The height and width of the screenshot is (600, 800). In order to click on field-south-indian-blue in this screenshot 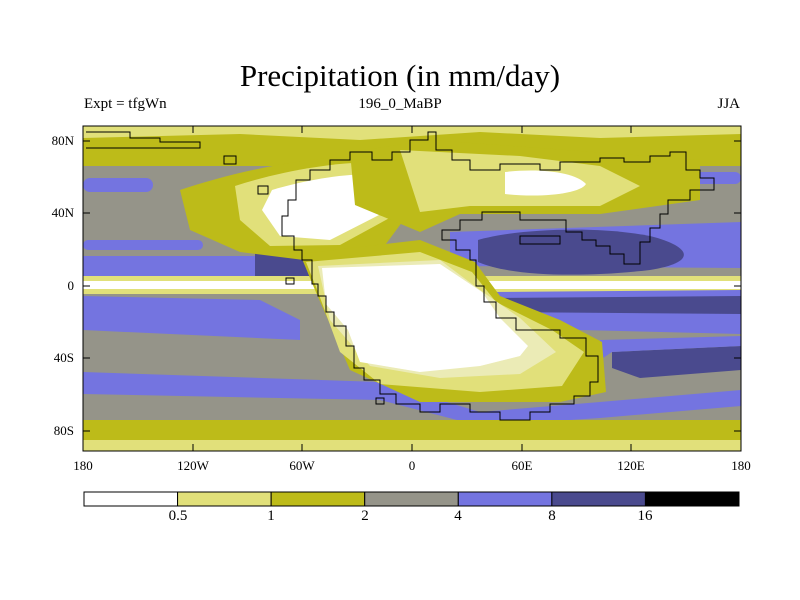, I will do `click(670, 348)`.